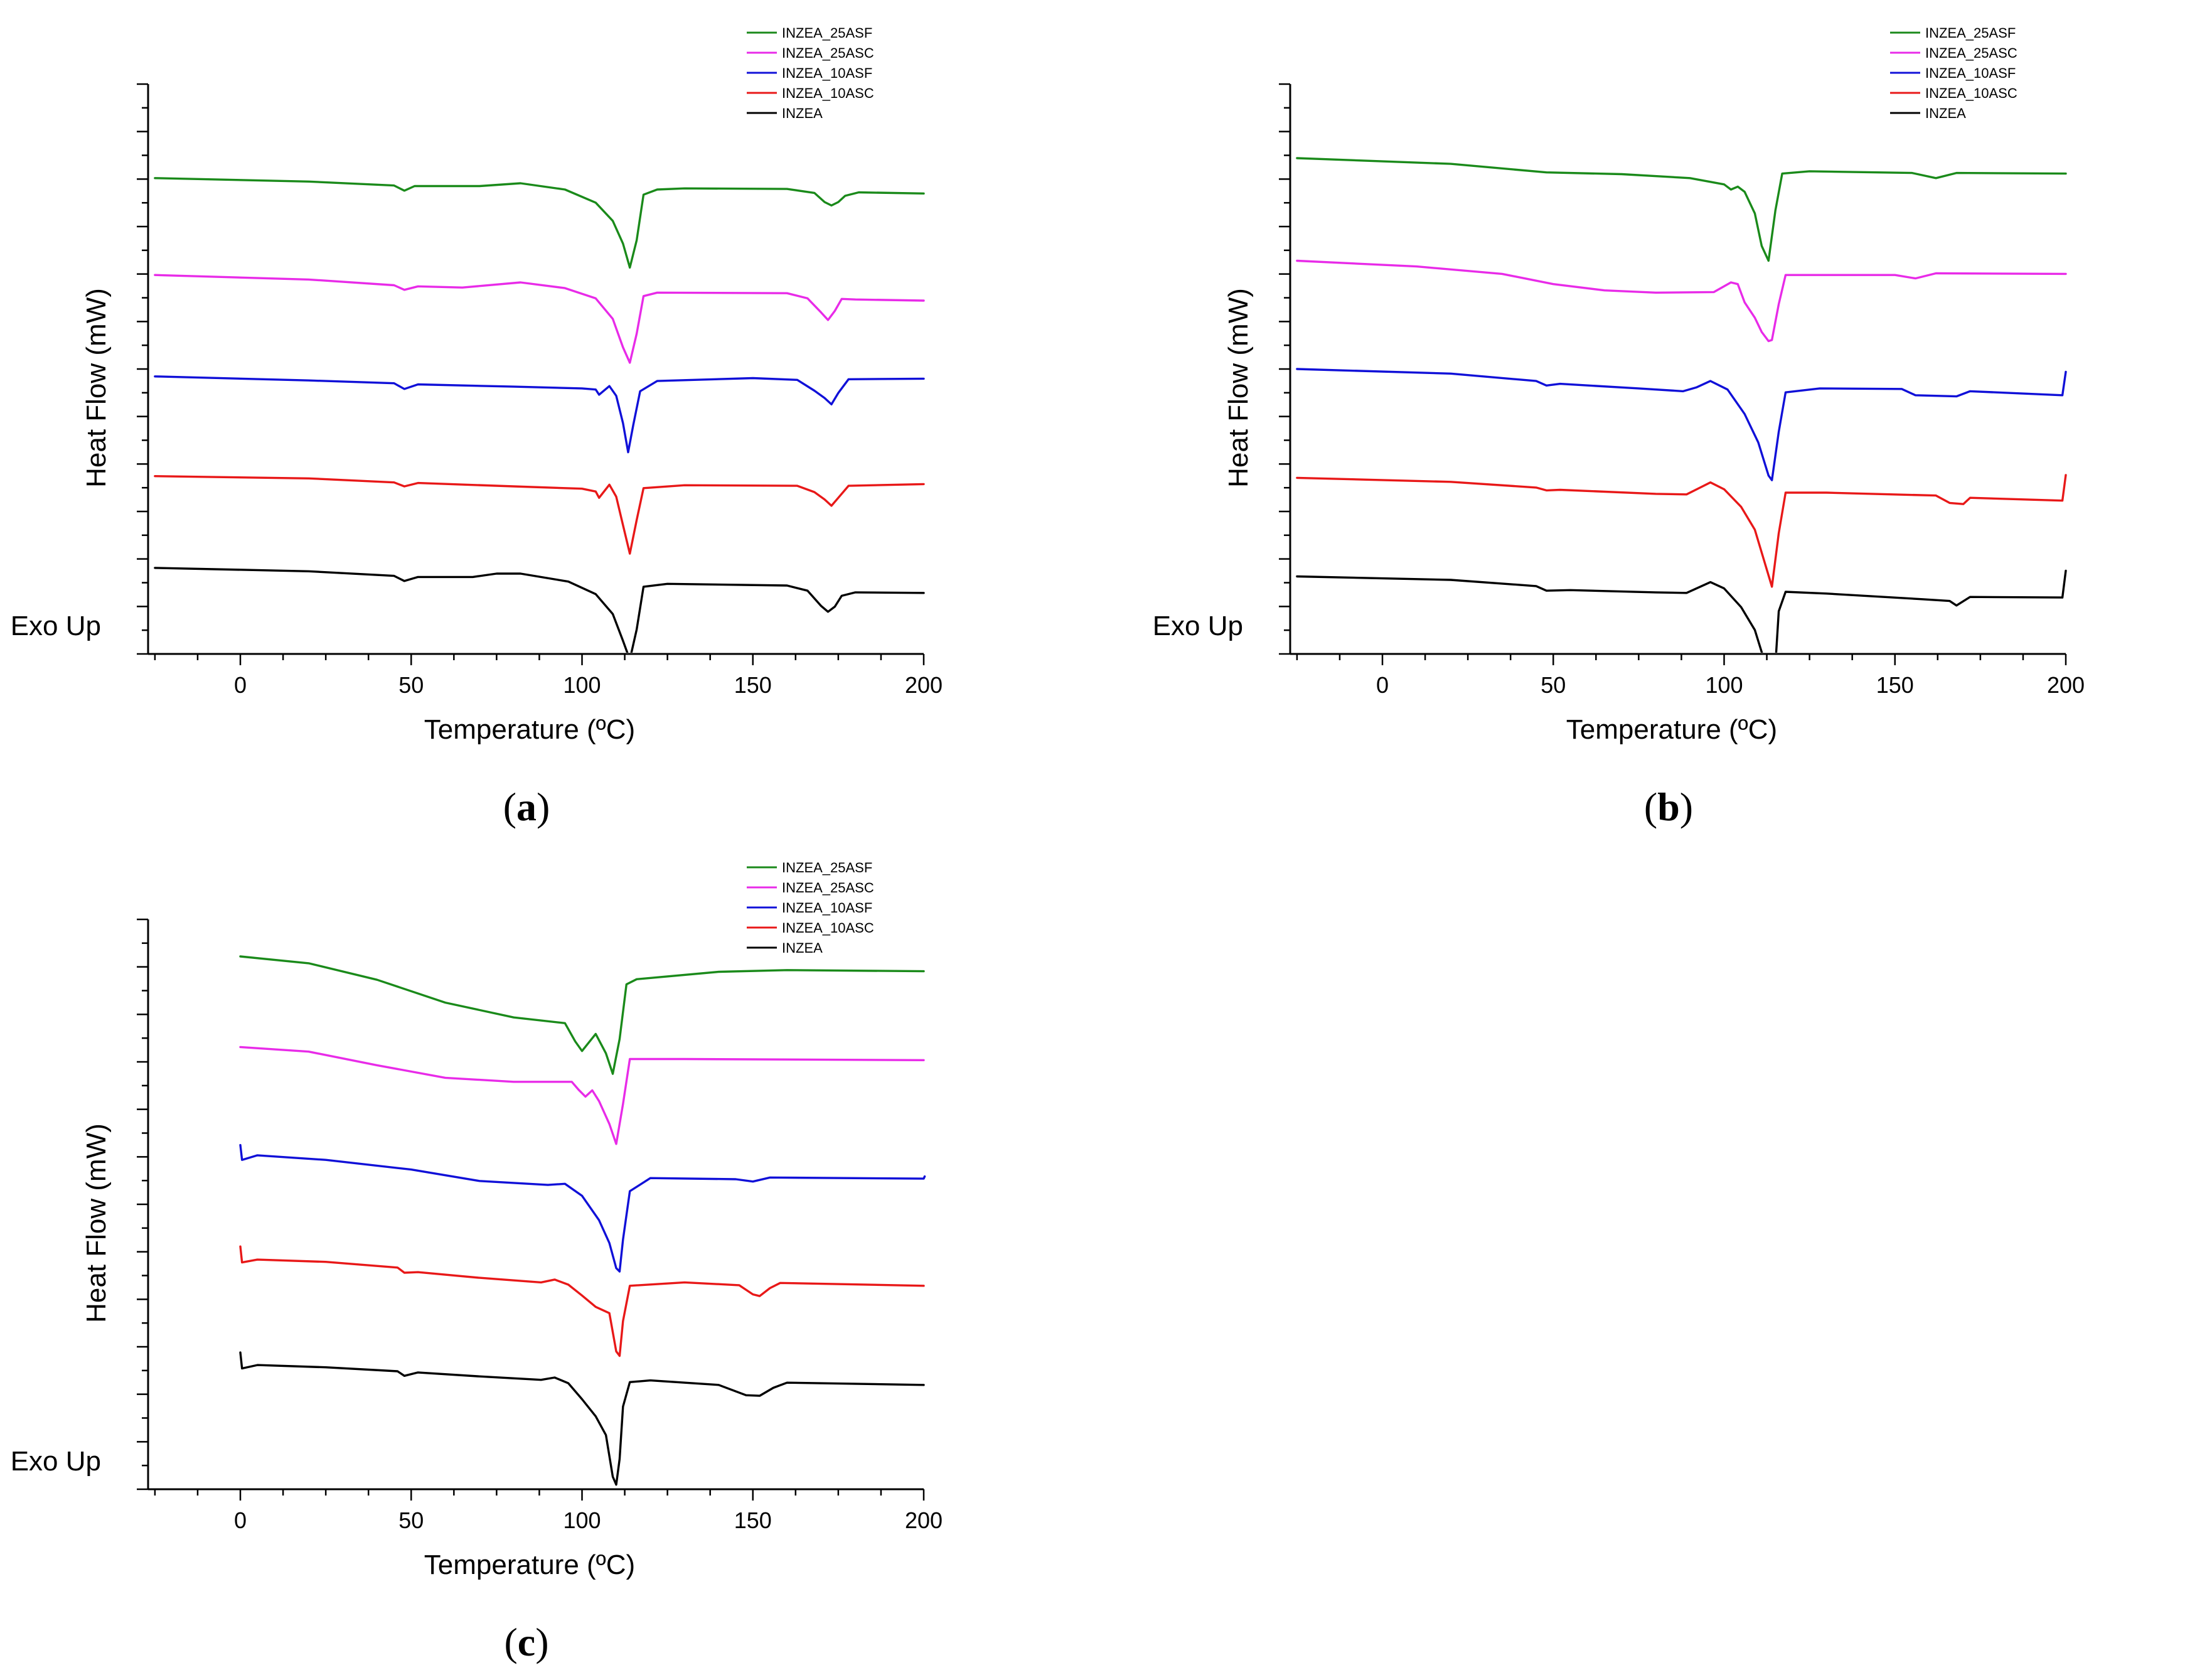 Image resolution: width=2212 pixels, height=1675 pixels. Describe the element at coordinates (1668, 806) in the screenshot. I see `panel-caption: (b)` at that location.